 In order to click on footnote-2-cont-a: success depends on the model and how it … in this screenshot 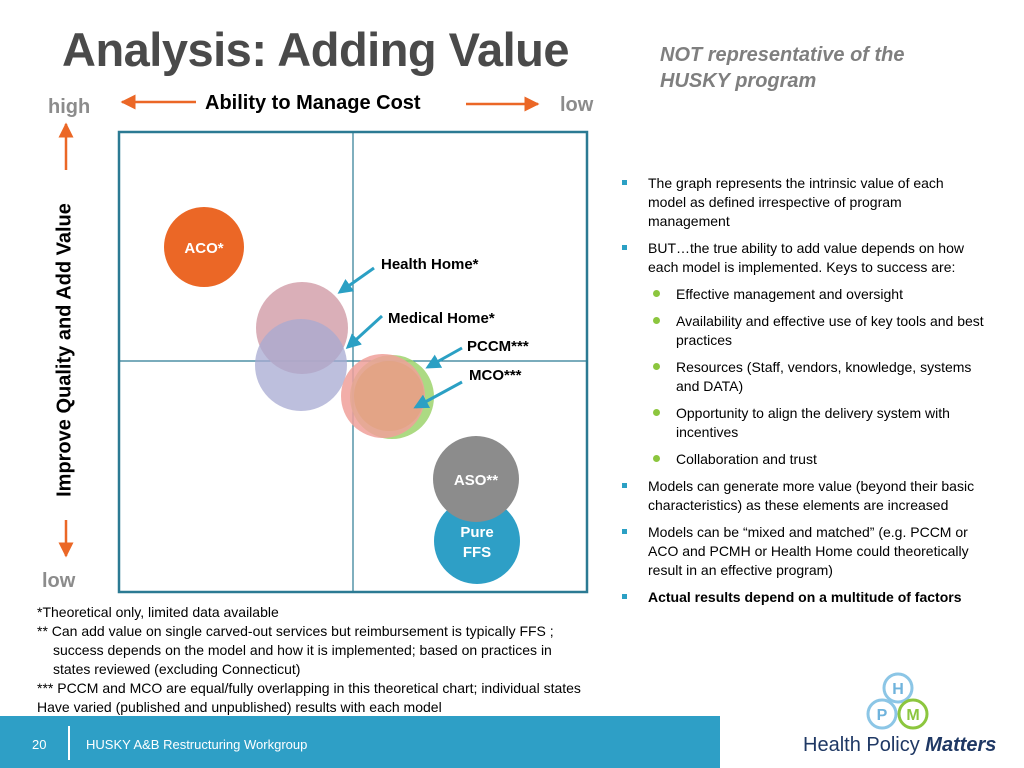, I will do `click(302, 650)`.